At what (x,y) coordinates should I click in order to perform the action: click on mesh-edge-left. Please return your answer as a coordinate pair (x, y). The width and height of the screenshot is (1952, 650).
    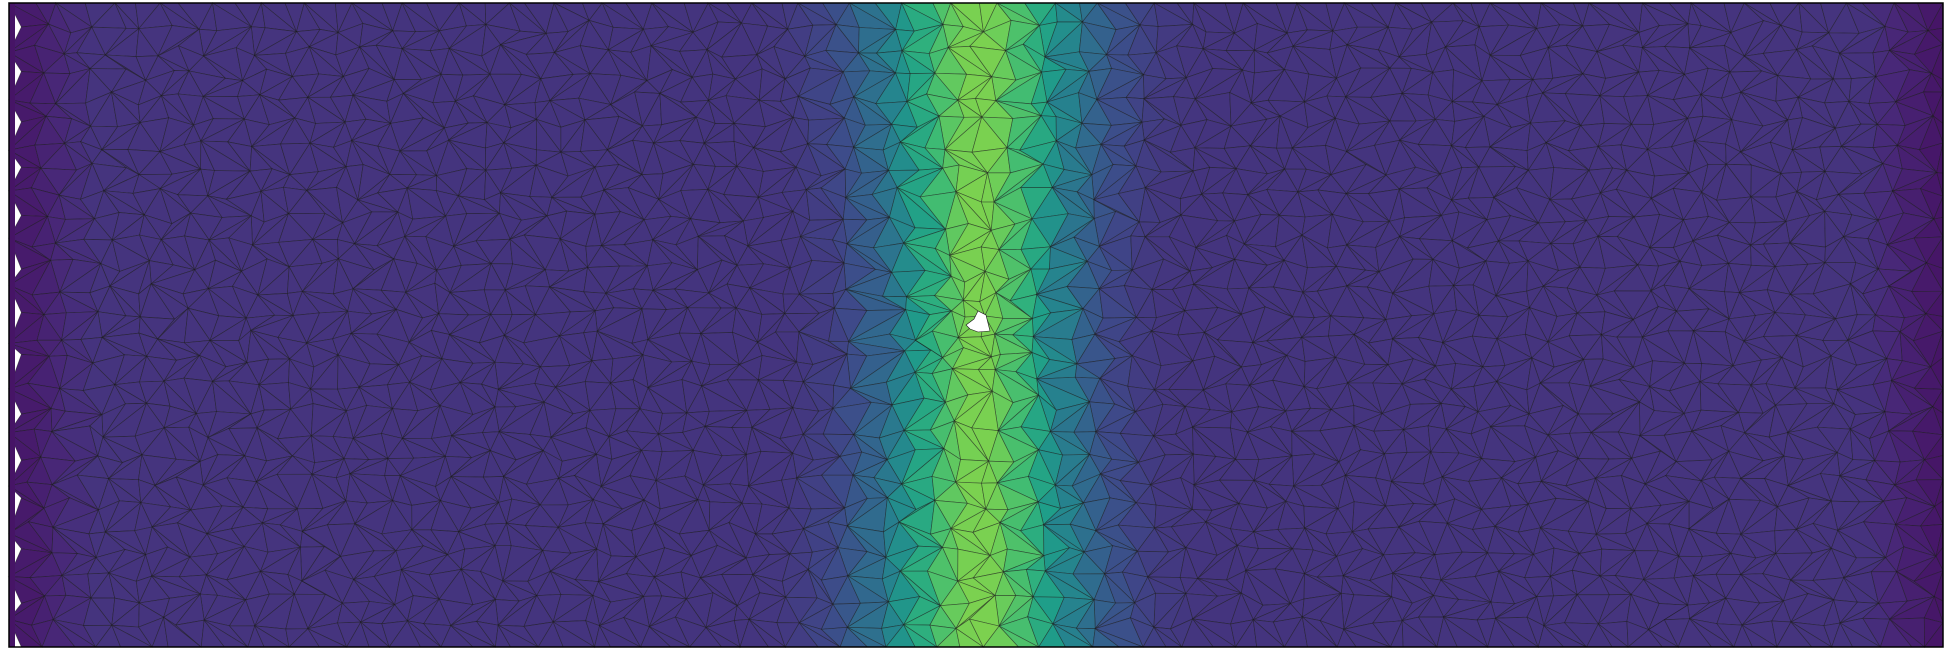
    Looking at the image, I should click on (12, 325).